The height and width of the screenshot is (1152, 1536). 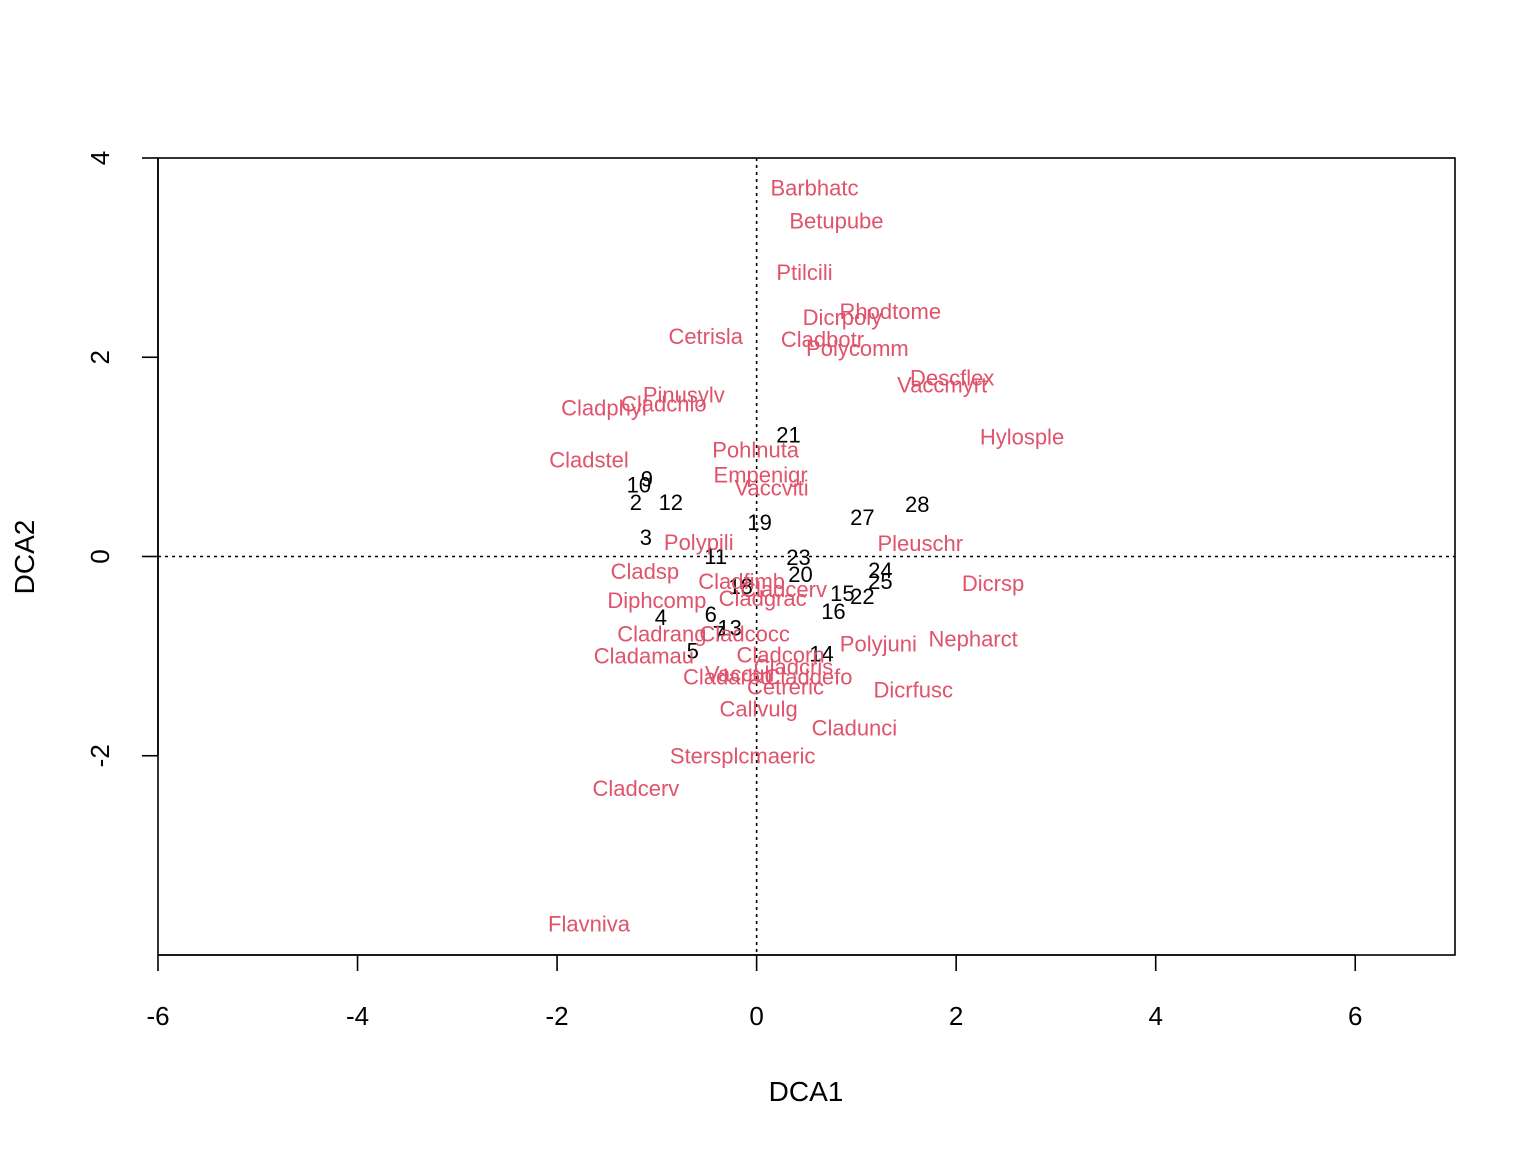 I want to click on species-point-label: Cladphyl, so click(x=604, y=408).